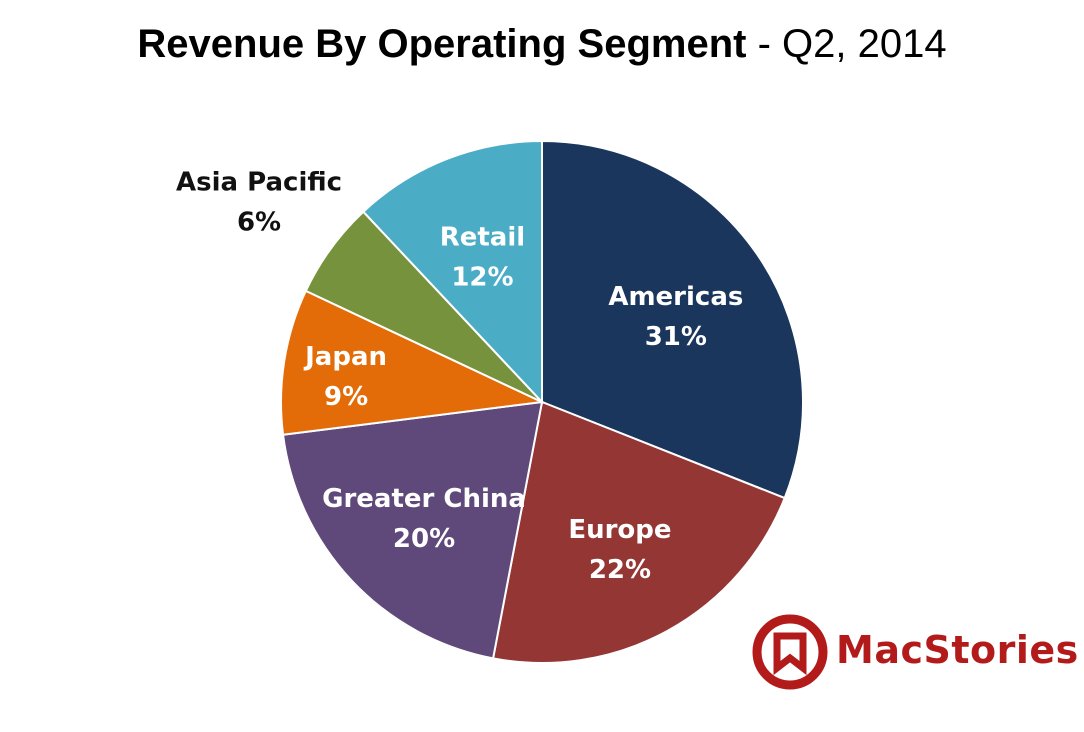 This screenshot has width=1084, height=732. What do you see at coordinates (346, 397) in the screenshot?
I see `slice-value-japan: 9%` at bounding box center [346, 397].